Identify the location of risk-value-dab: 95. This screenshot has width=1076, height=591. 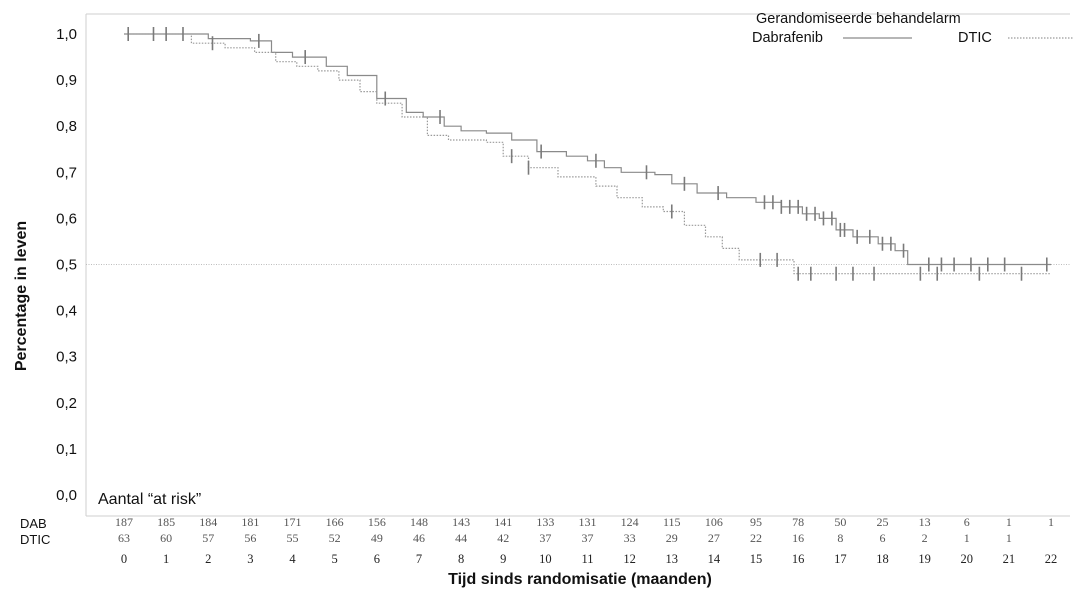
(756, 522).